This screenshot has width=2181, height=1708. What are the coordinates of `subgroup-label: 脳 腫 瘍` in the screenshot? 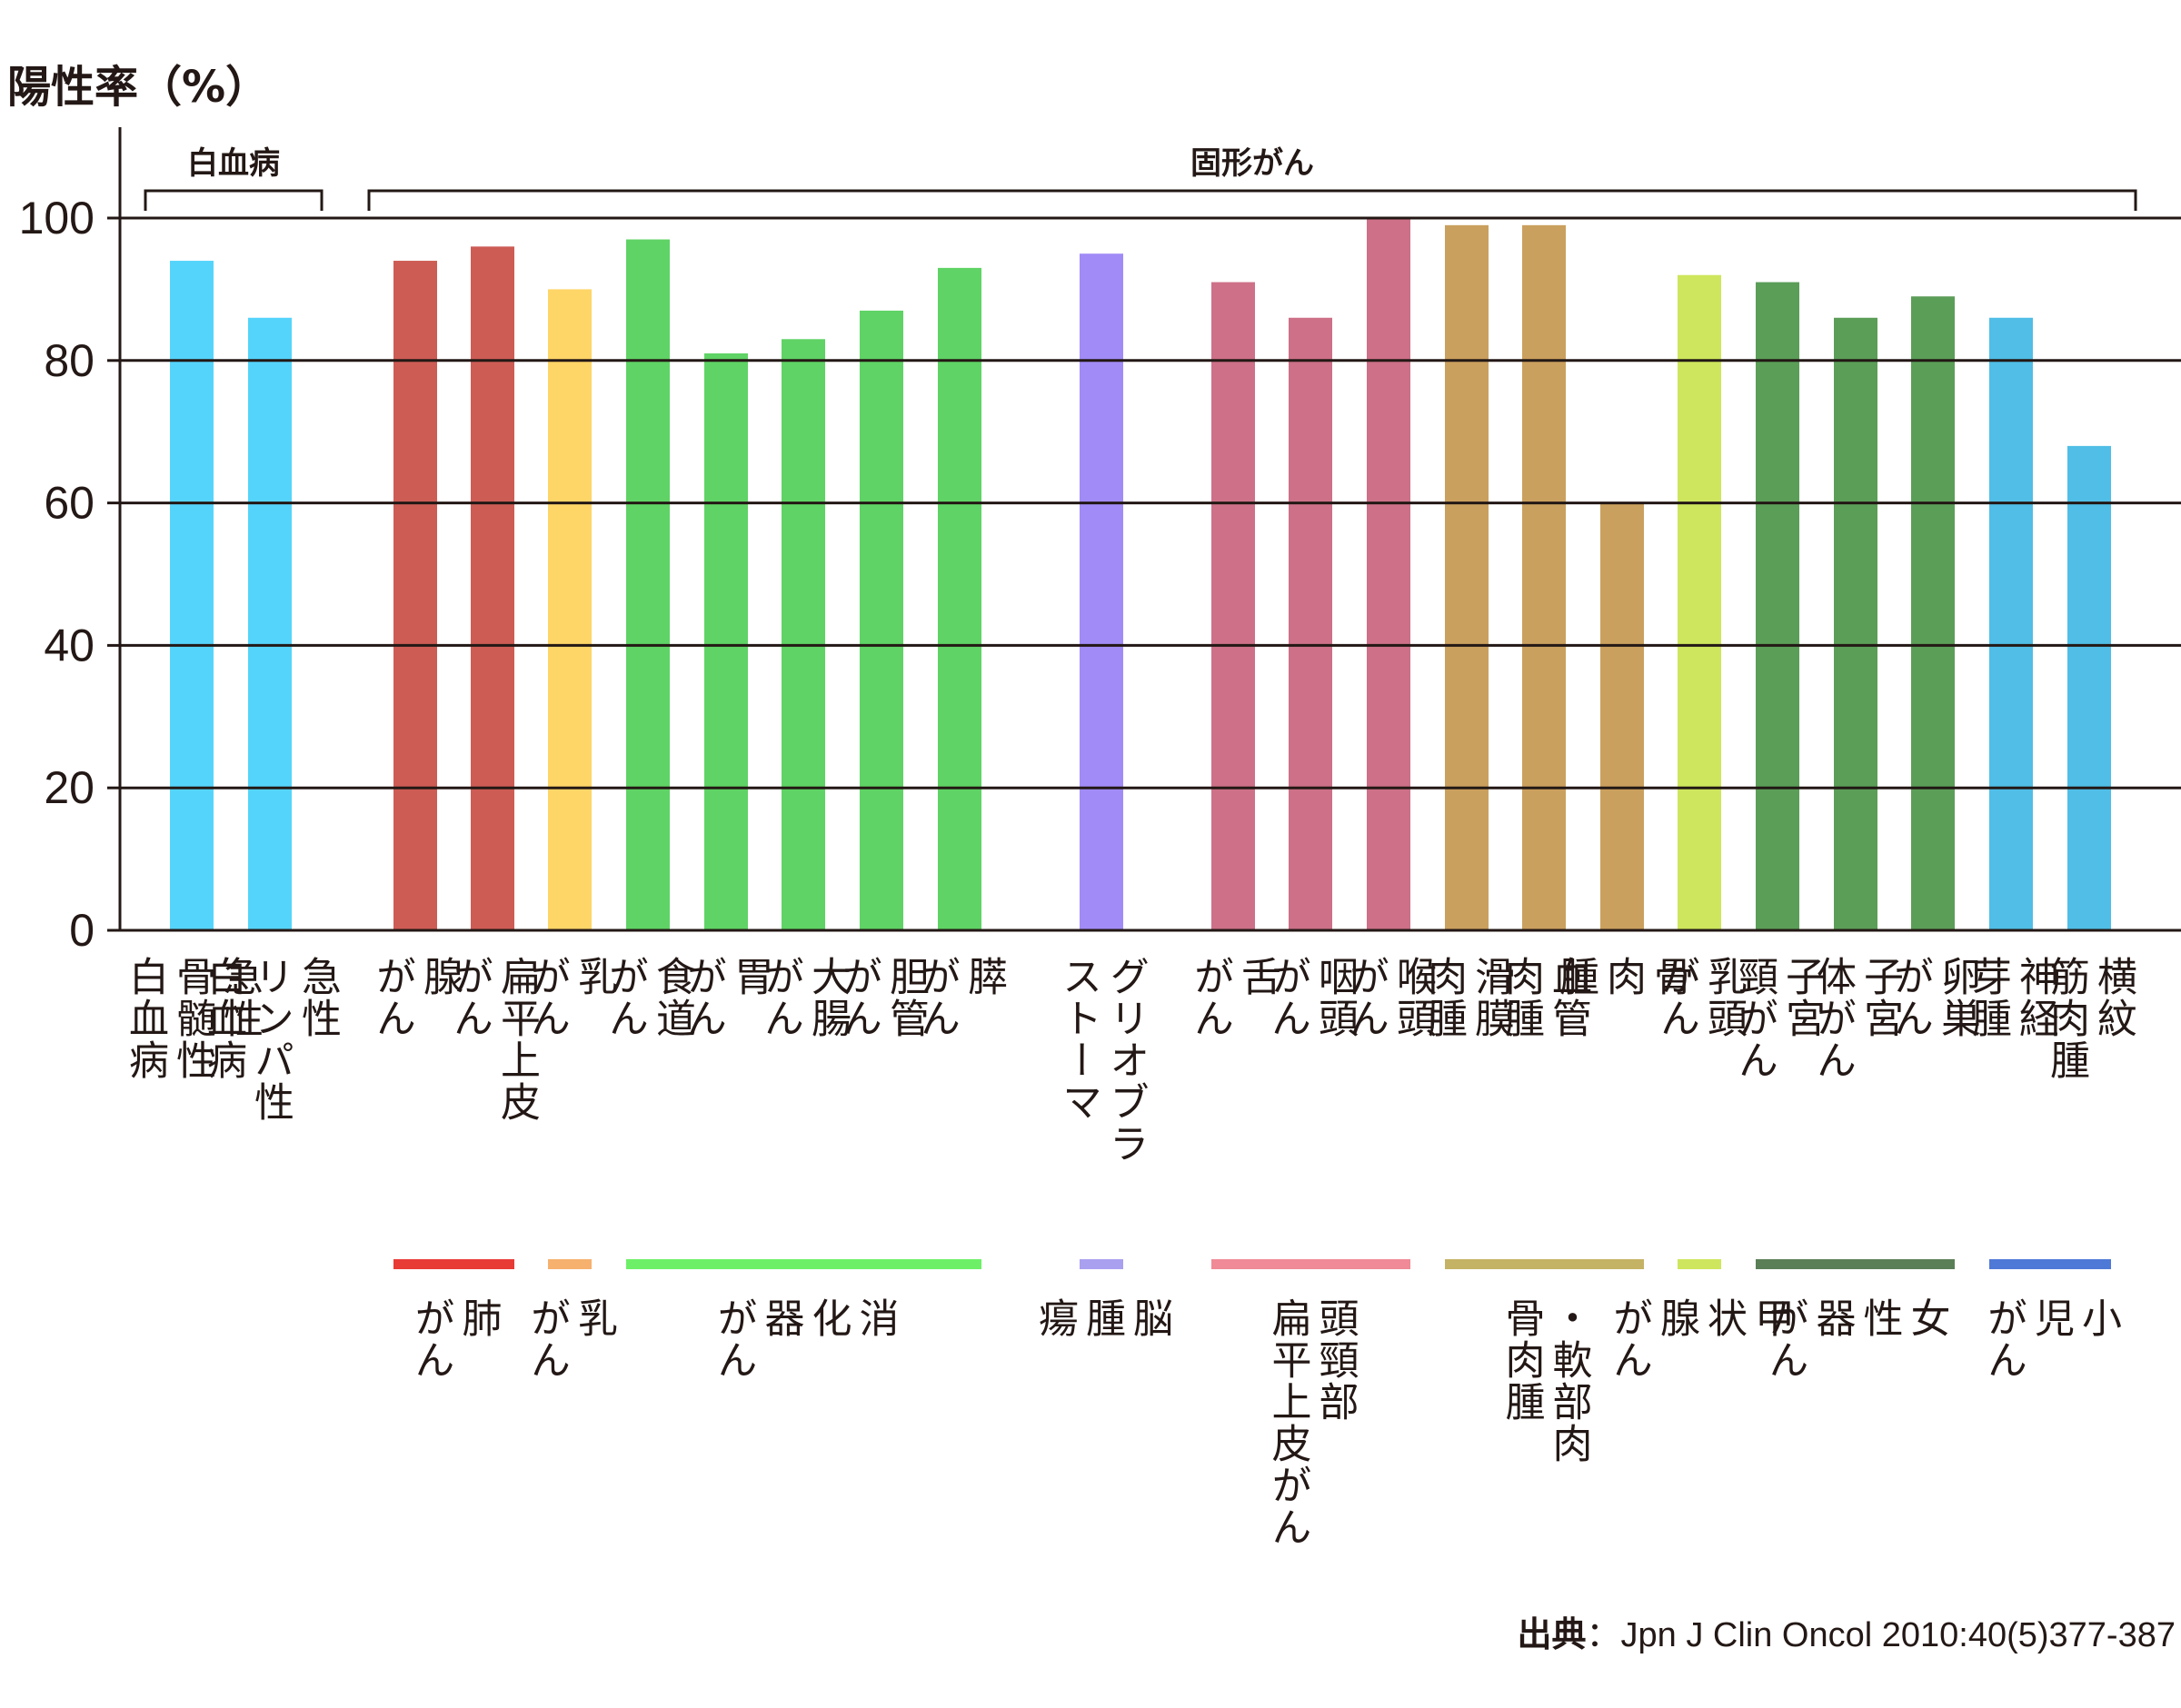 It's located at (1101, 1318).